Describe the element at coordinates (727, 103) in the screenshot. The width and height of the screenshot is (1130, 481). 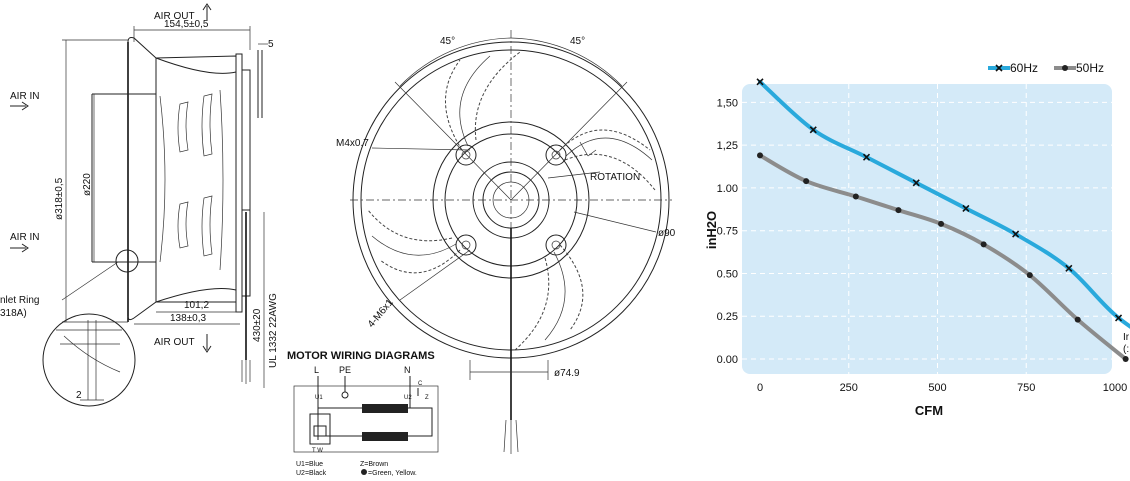
I see `y-tick-label: 1,50` at that location.